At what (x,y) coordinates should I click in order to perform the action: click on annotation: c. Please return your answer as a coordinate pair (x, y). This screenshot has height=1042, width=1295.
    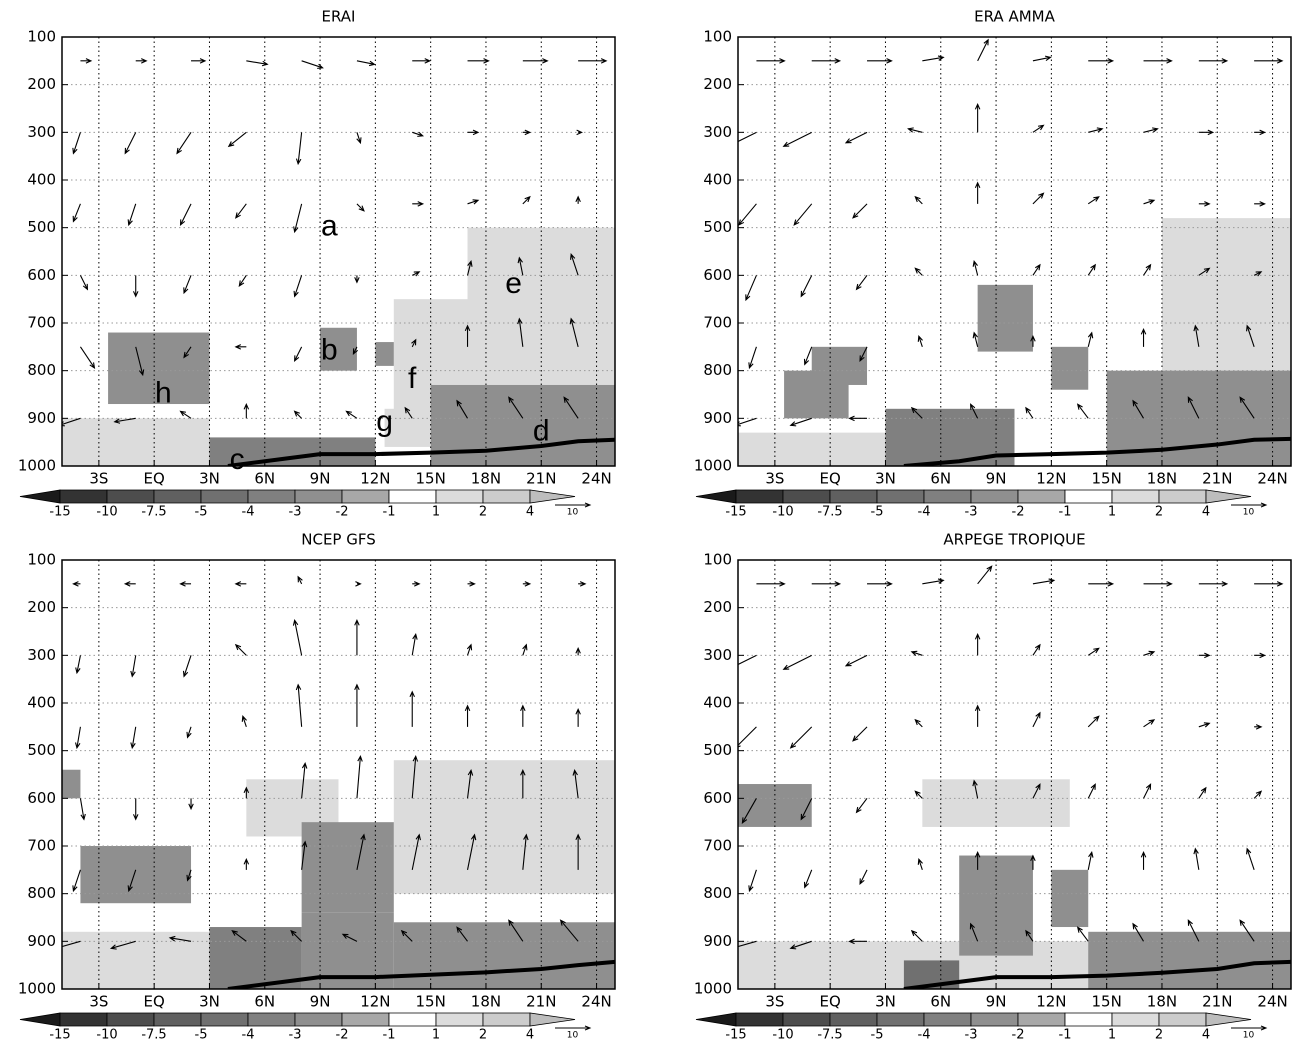
    Looking at the image, I should click on (237, 459).